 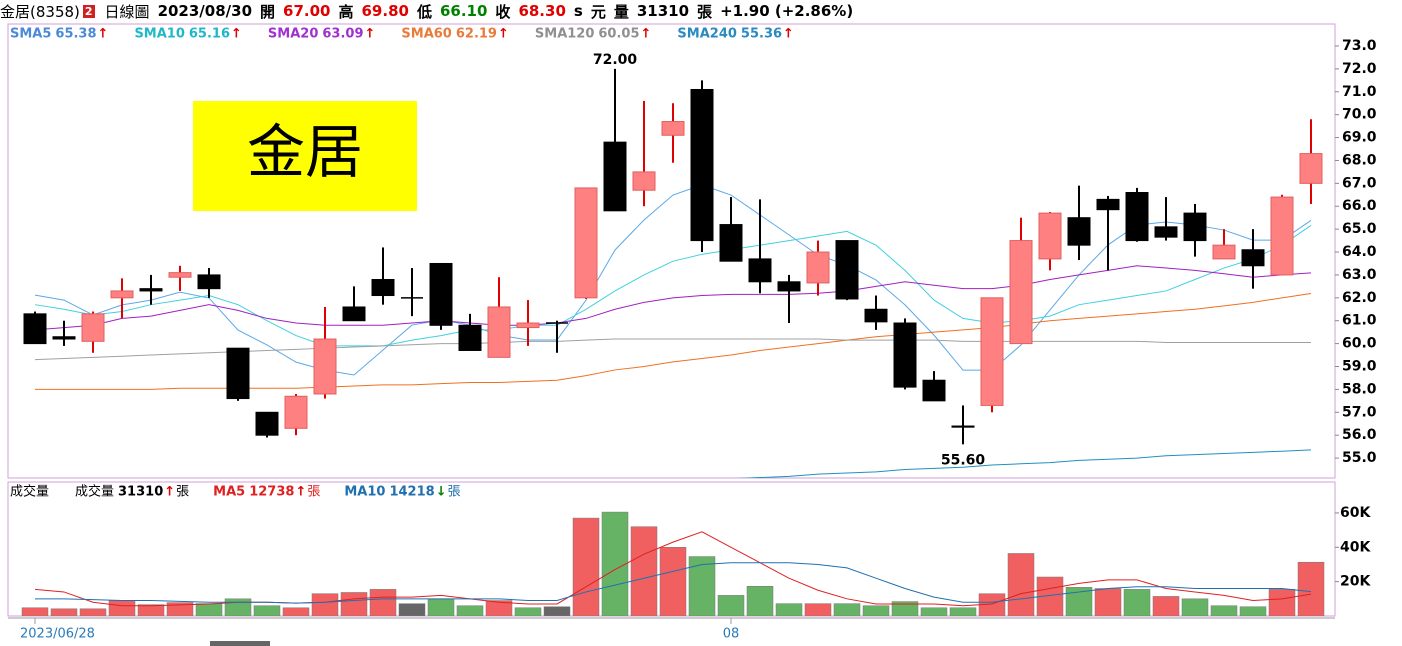 What do you see at coordinates (542, 11) in the screenshot?
I see `header-item: 68.30` at bounding box center [542, 11].